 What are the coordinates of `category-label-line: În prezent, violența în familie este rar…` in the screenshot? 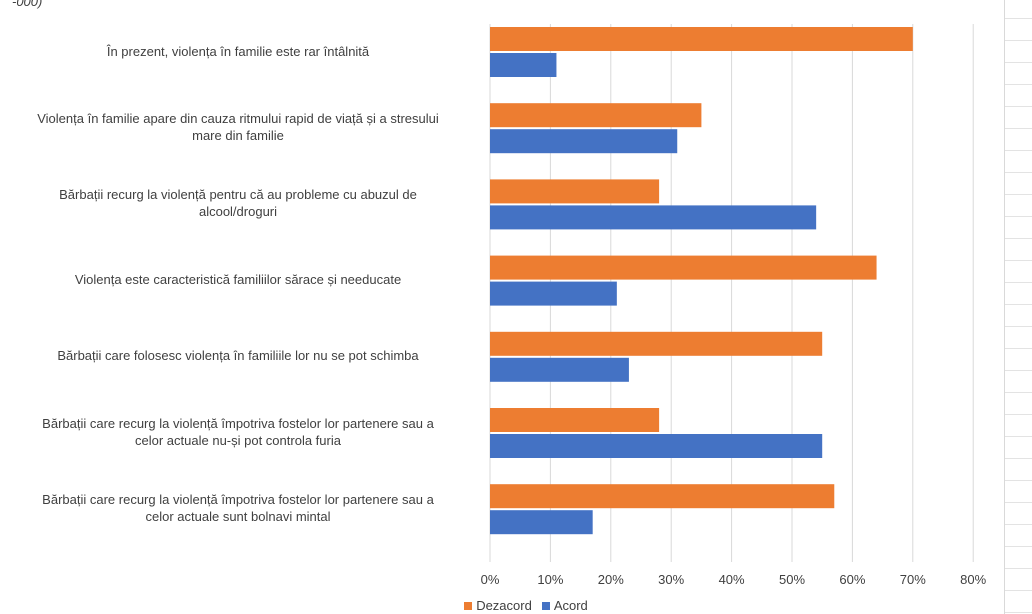 It's located at (238, 51).